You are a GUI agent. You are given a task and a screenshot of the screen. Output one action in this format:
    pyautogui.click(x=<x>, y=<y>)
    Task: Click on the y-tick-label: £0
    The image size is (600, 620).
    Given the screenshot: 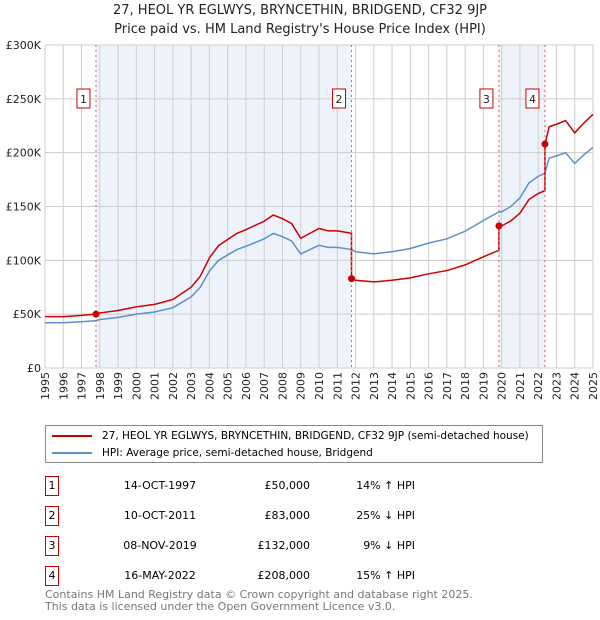 What is the action you would take?
    pyautogui.click(x=34, y=368)
    